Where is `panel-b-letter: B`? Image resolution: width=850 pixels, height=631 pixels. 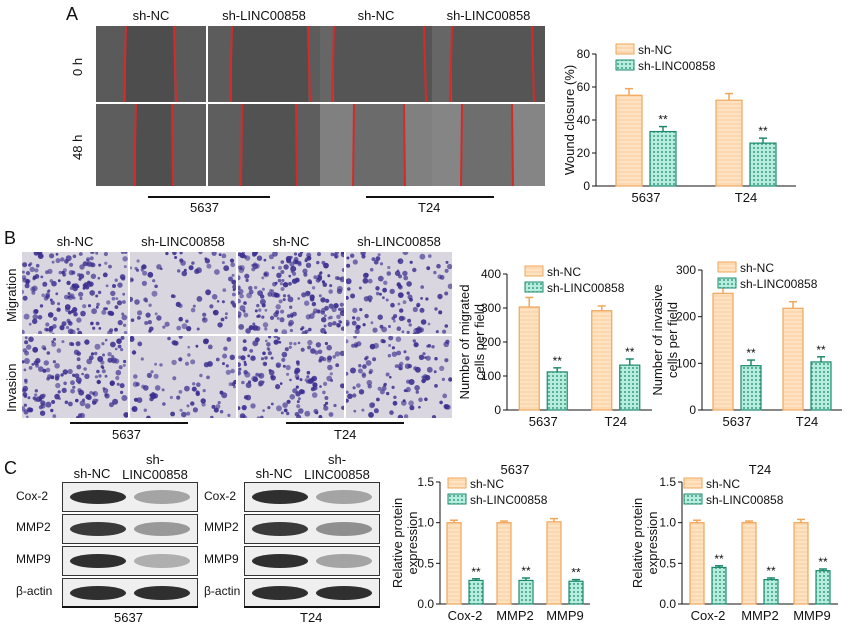
panel-b-letter: B is located at coordinates (10, 238).